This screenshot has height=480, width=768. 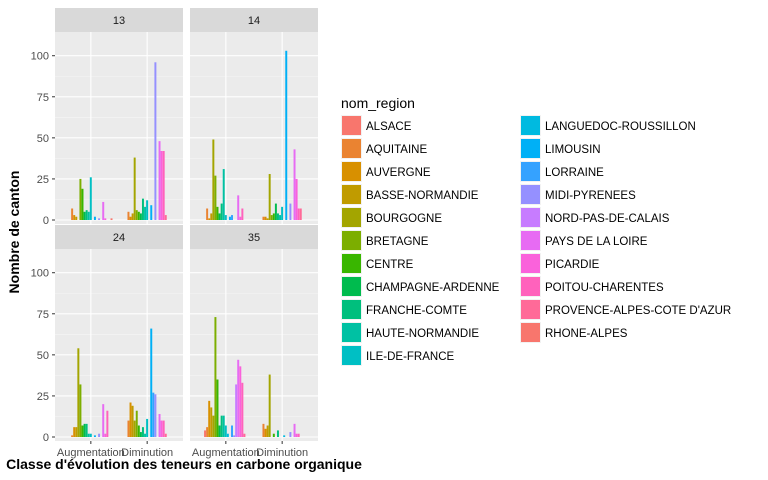 I want to click on legend-label: BASSE-NORMANDIE, so click(x=422, y=196).